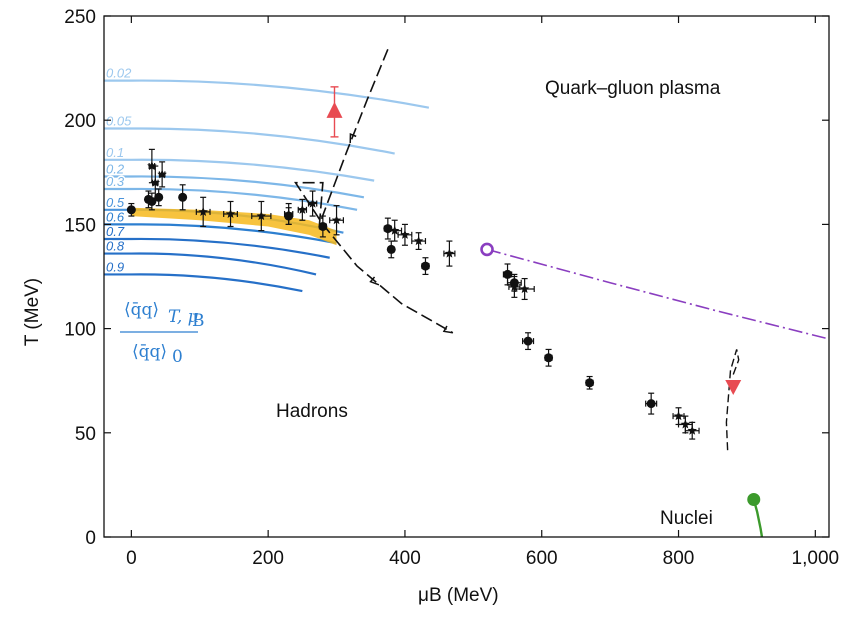  What do you see at coordinates (405, 558) in the screenshot?
I see `x-tick-label: 400` at bounding box center [405, 558].